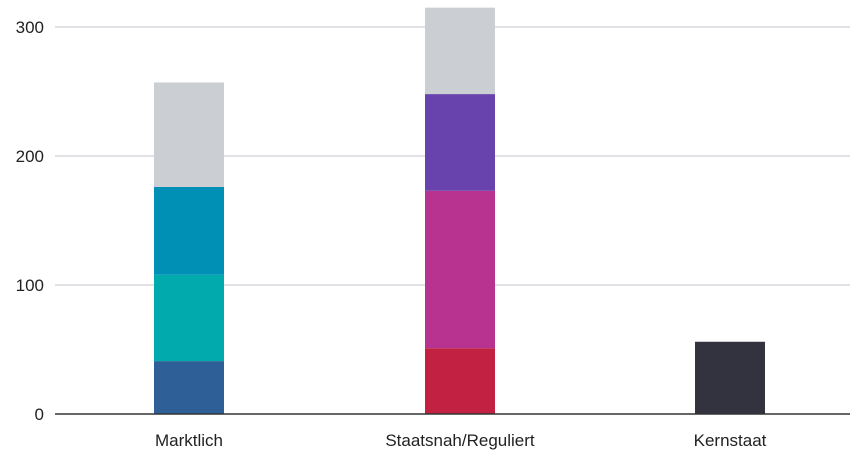  Describe the element at coordinates (30, 285) in the screenshot. I see `y-tick-label: 100` at that location.